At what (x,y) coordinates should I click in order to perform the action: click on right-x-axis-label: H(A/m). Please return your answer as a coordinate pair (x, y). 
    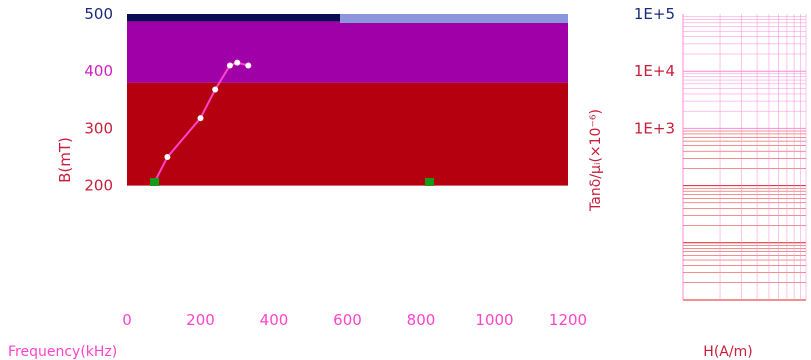
    Looking at the image, I should click on (727, 352).